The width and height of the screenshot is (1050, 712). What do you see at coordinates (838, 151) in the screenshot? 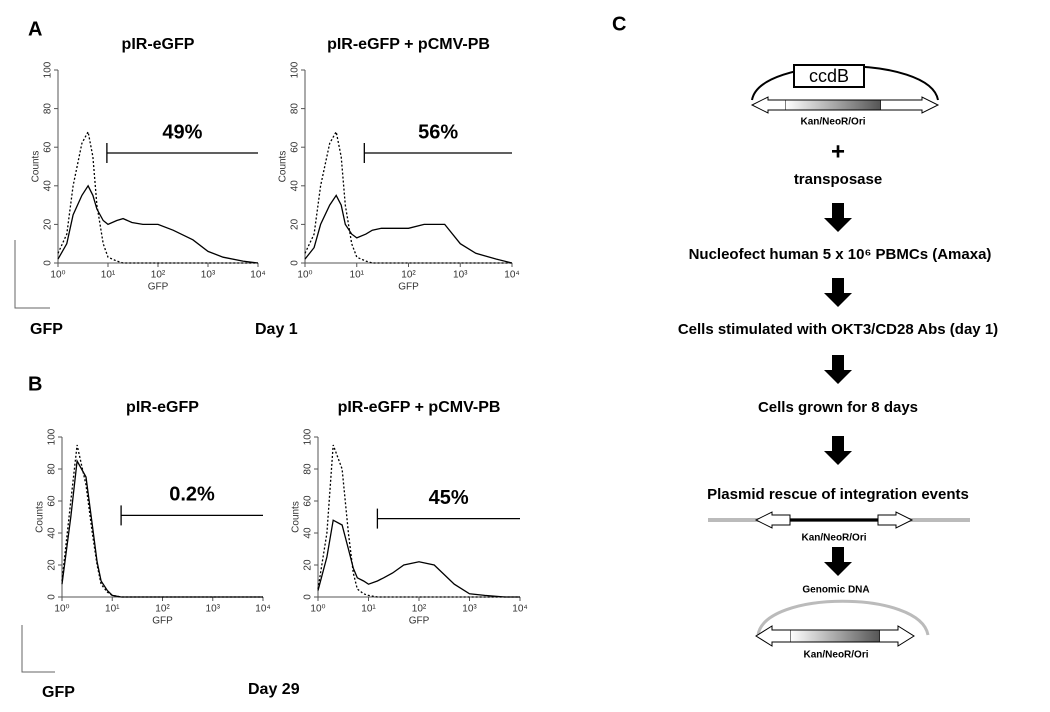
I see `plus: +` at bounding box center [838, 151].